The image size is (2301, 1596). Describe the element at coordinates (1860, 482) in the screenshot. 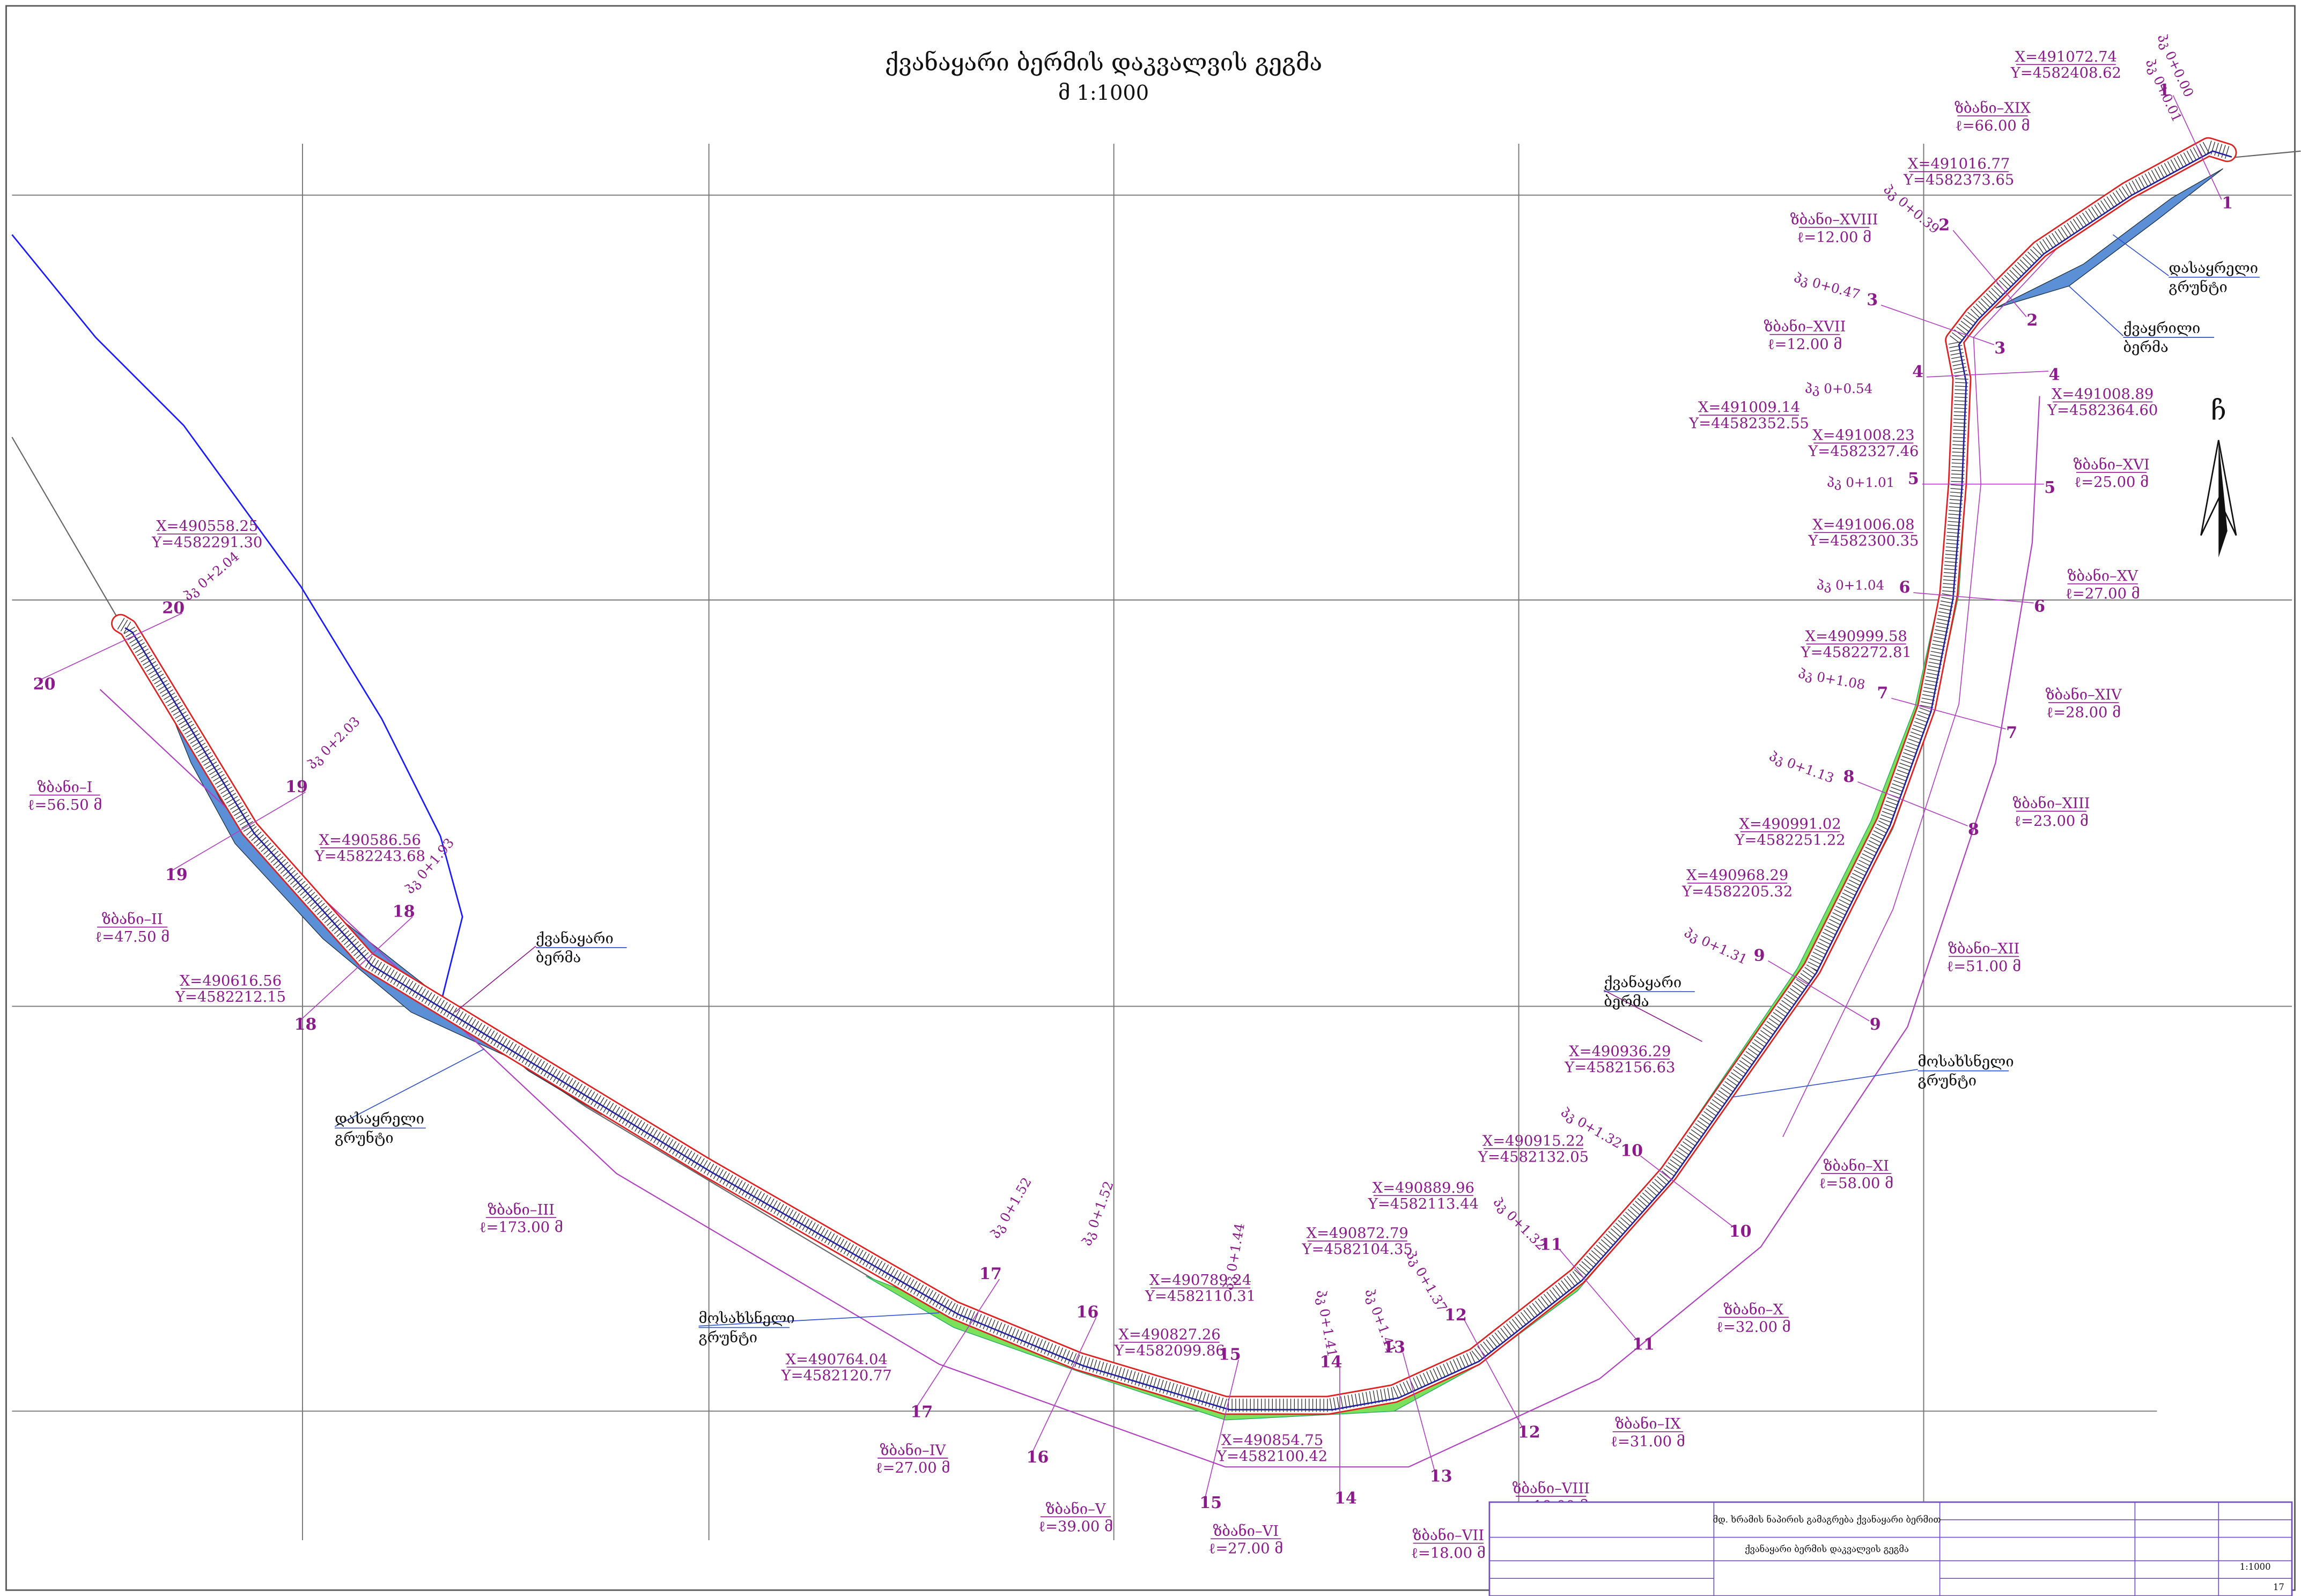

I see `picket-label: პკ 0+1.01` at that location.